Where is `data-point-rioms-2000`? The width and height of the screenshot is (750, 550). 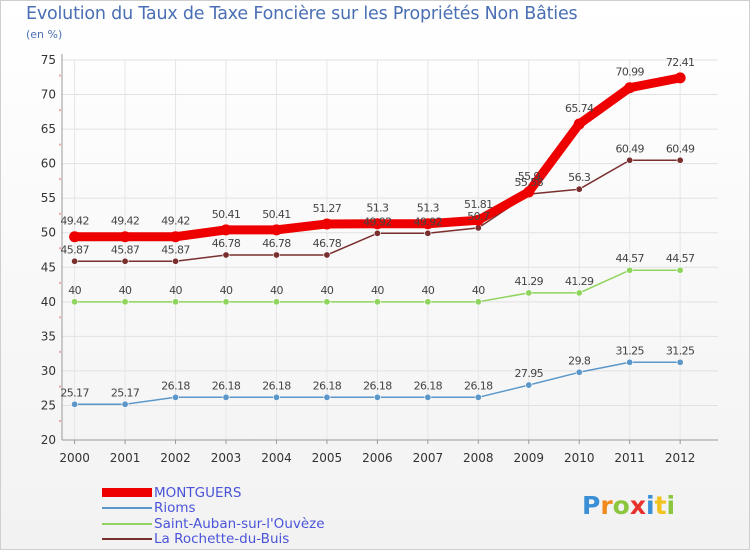
data-point-rioms-2000 is located at coordinates (75, 404).